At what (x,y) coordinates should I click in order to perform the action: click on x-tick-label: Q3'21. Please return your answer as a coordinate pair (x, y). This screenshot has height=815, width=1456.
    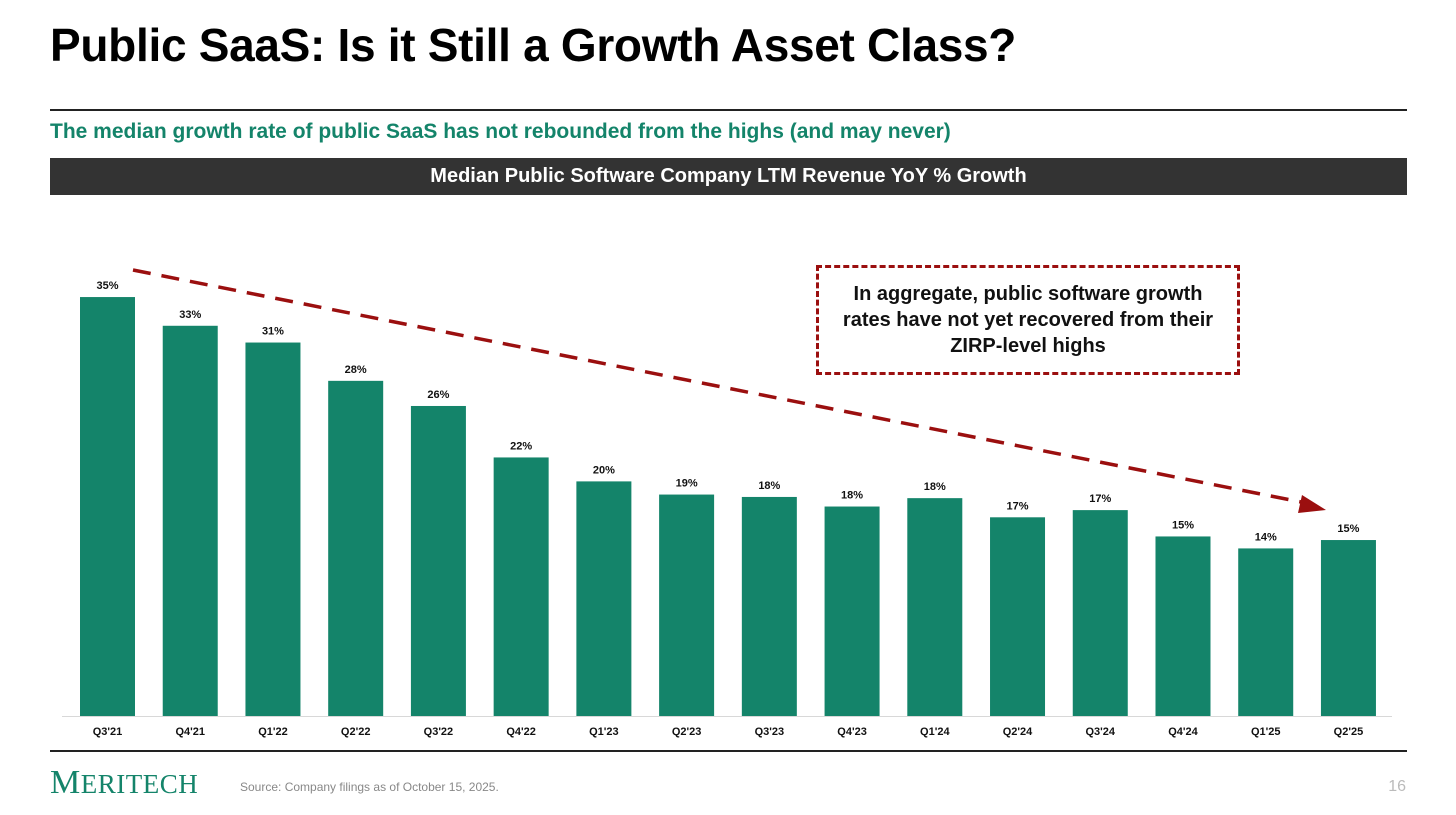
    Looking at the image, I should click on (108, 732).